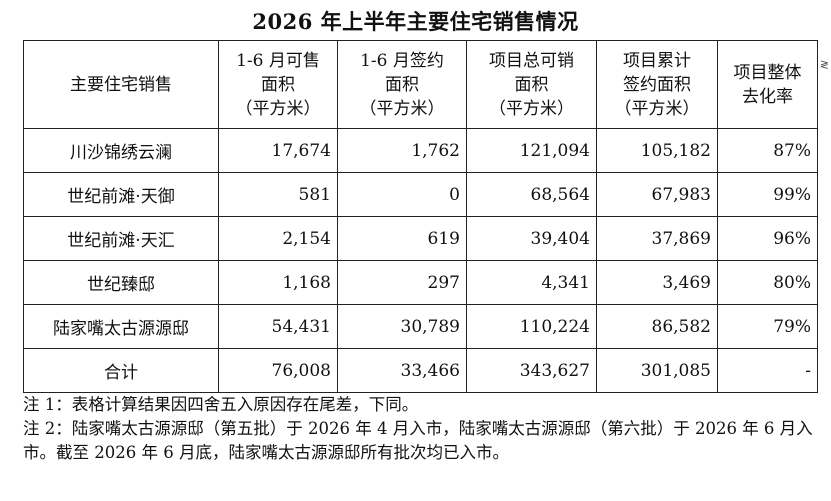 The height and width of the screenshot is (501, 831). I want to click on available-area-cell: 17,674, so click(278, 150).